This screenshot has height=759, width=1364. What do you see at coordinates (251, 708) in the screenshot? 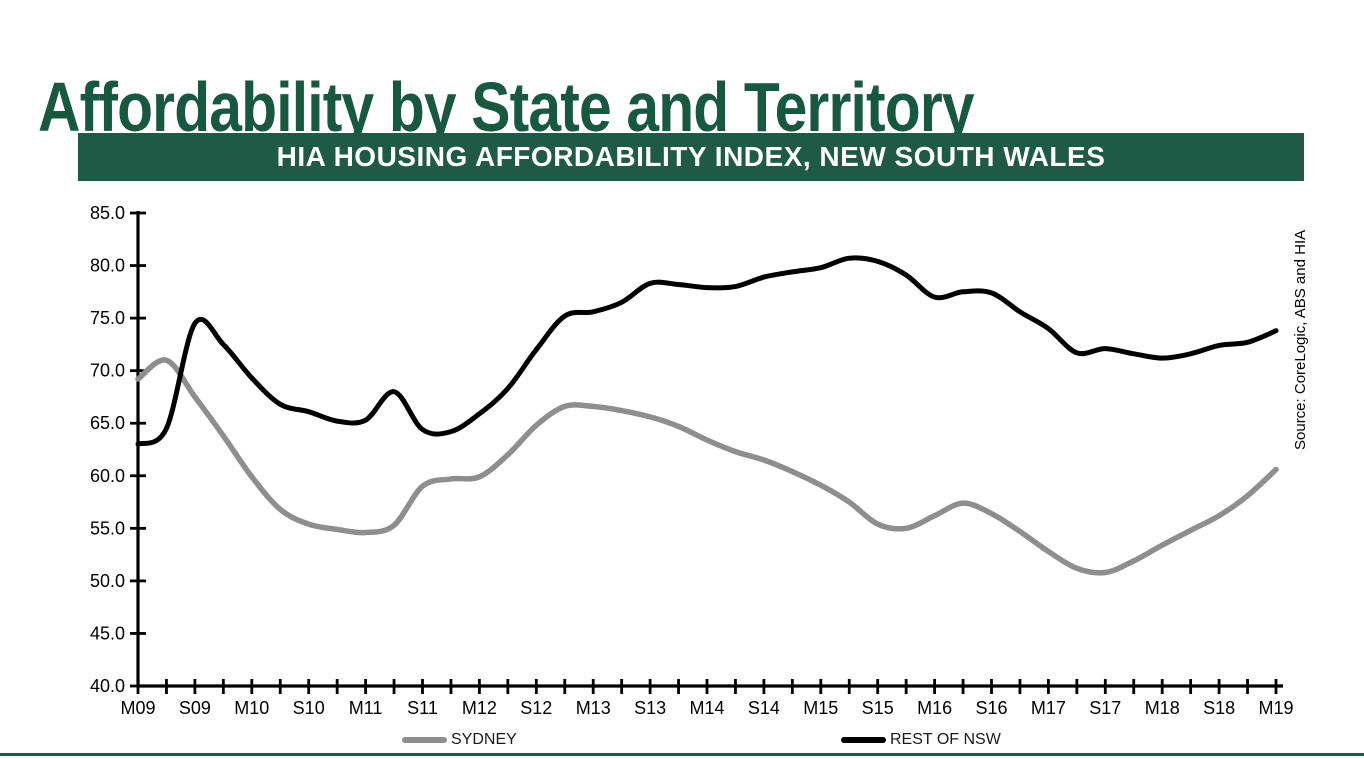
I see `x-tick-label: M10` at bounding box center [251, 708].